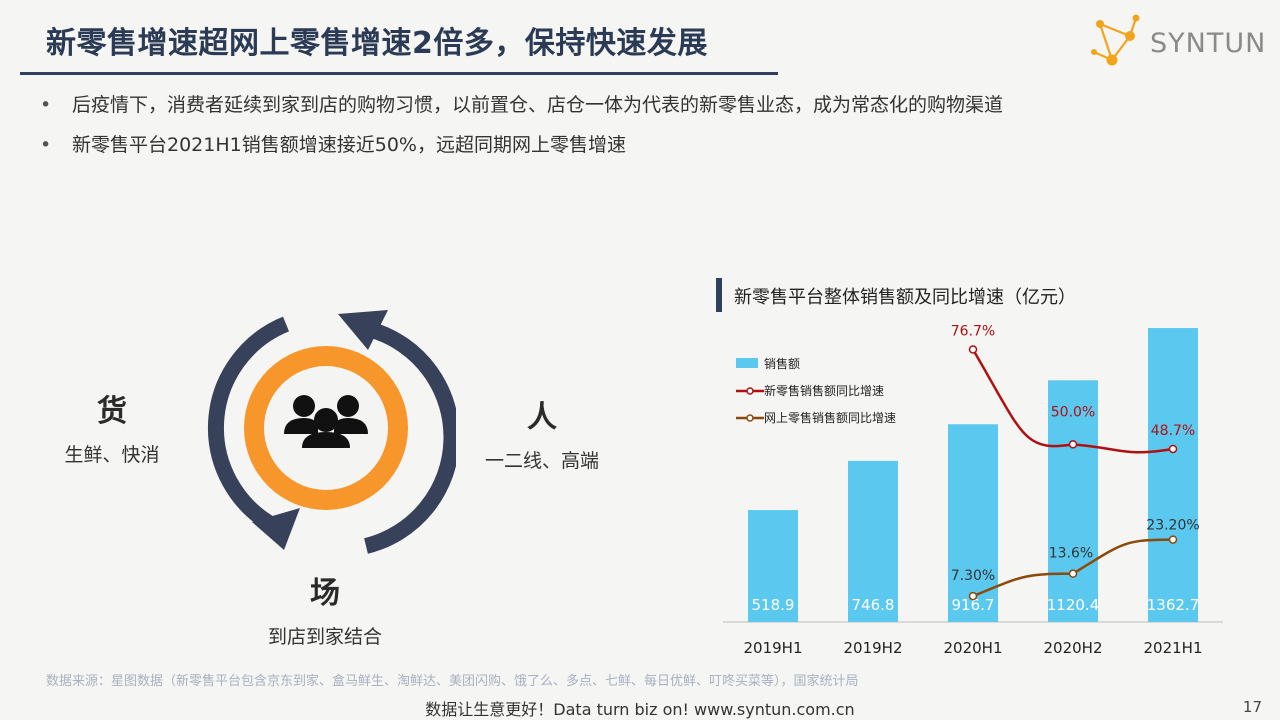 The image size is (1280, 720). What do you see at coordinates (1173, 475) in the screenshot?
I see `bar-2021H1` at bounding box center [1173, 475].